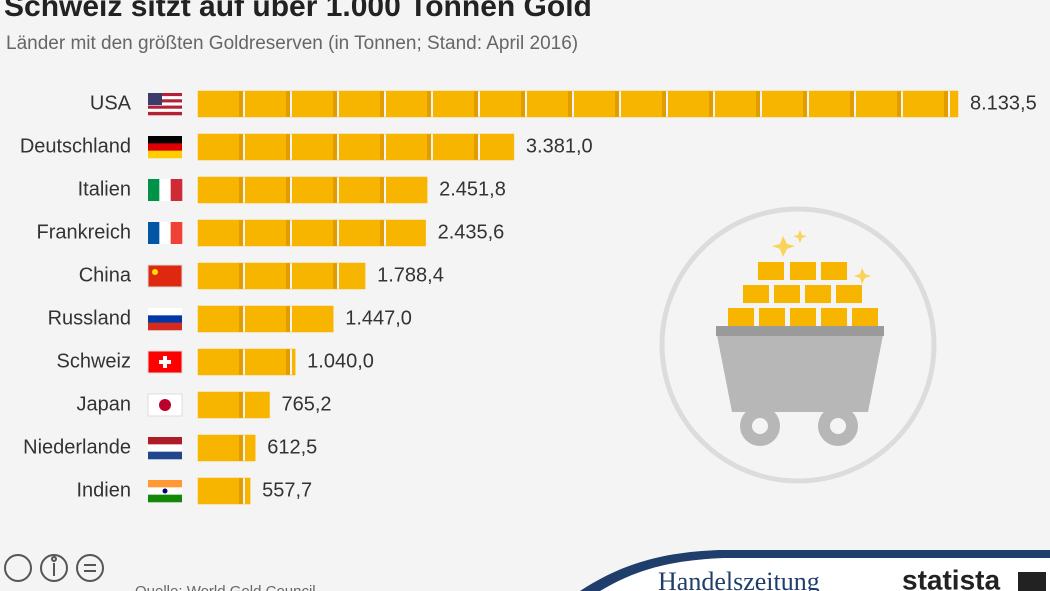  I want to click on flag-cross, so click(165, 362).